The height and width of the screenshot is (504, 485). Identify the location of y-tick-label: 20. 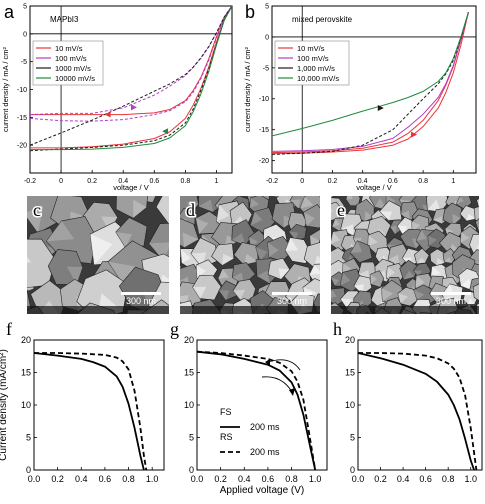
(189, 340).